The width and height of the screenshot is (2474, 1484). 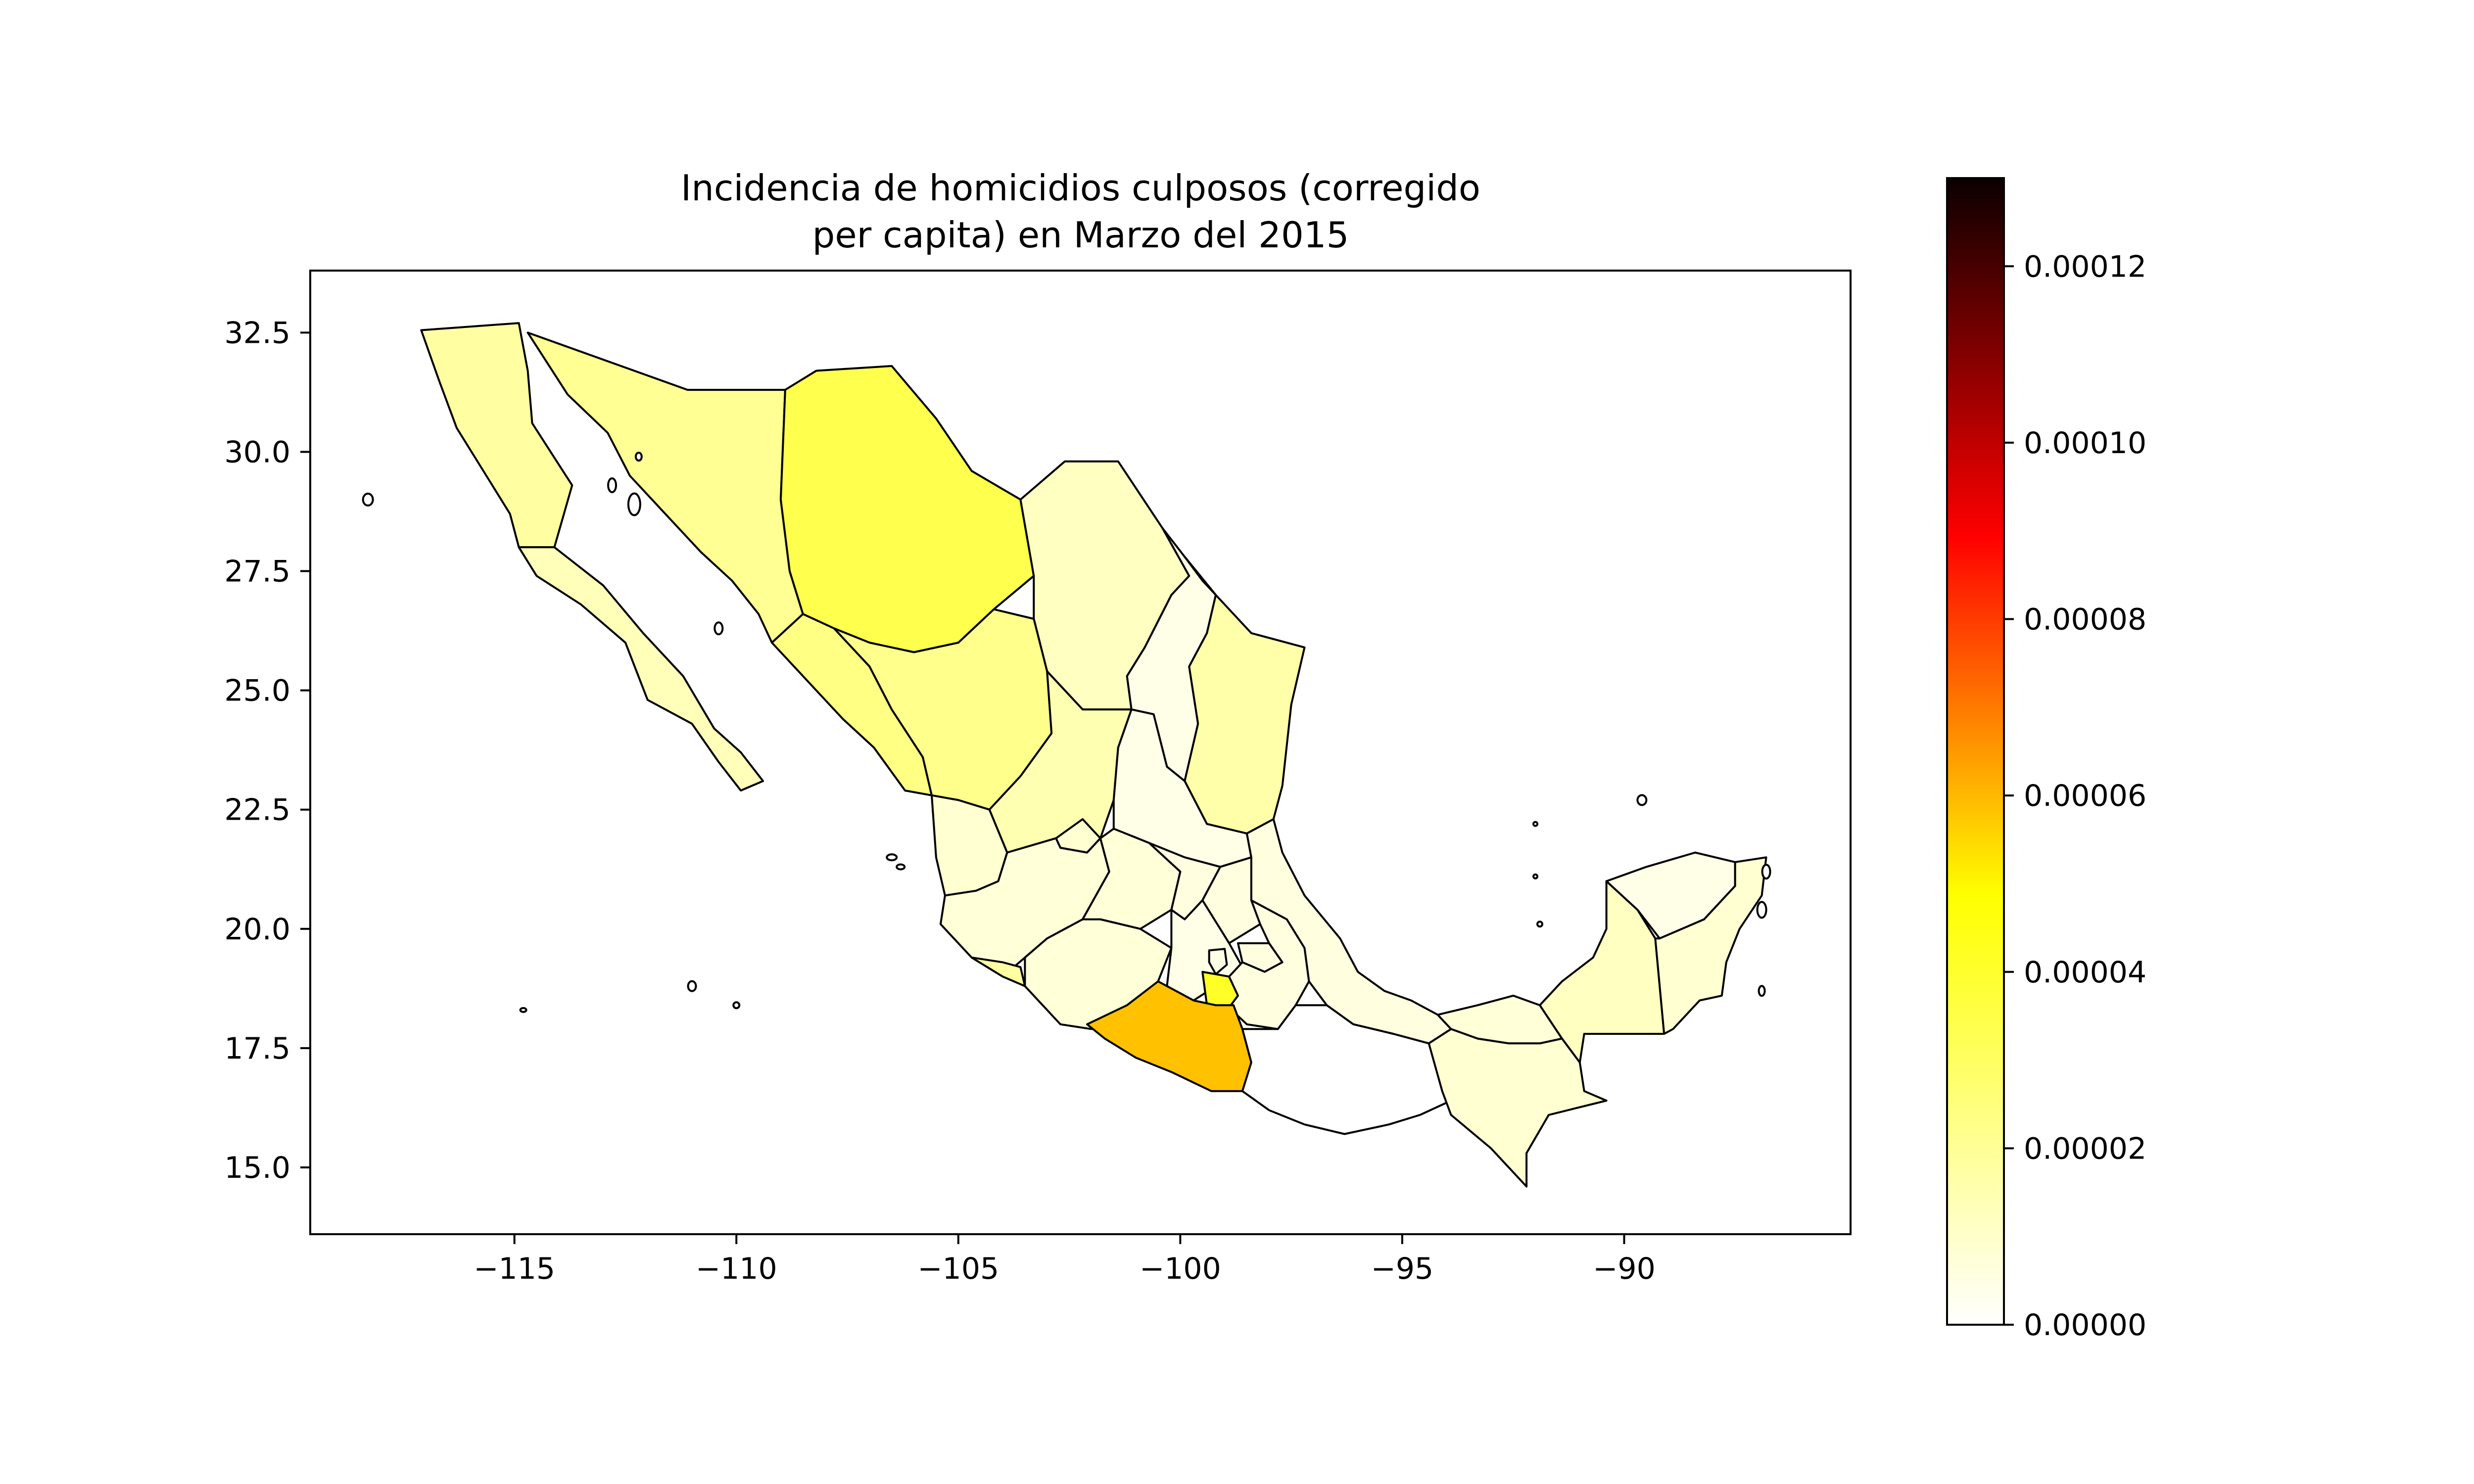 I want to click on y-tick-label: 17.5, so click(x=257, y=1048).